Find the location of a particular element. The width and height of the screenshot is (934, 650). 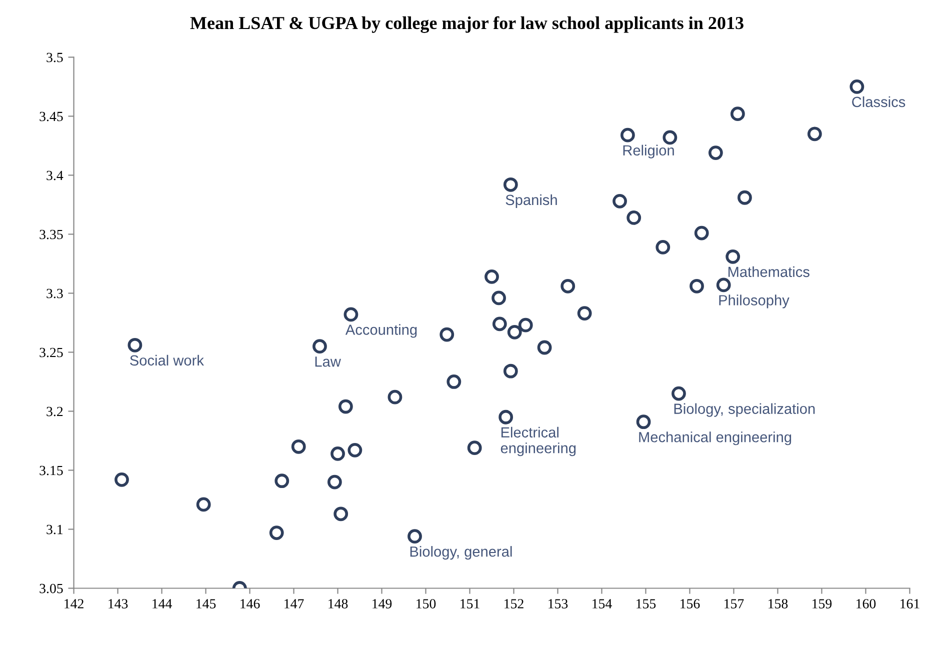

x-tick-label: 152 is located at coordinates (514, 603).